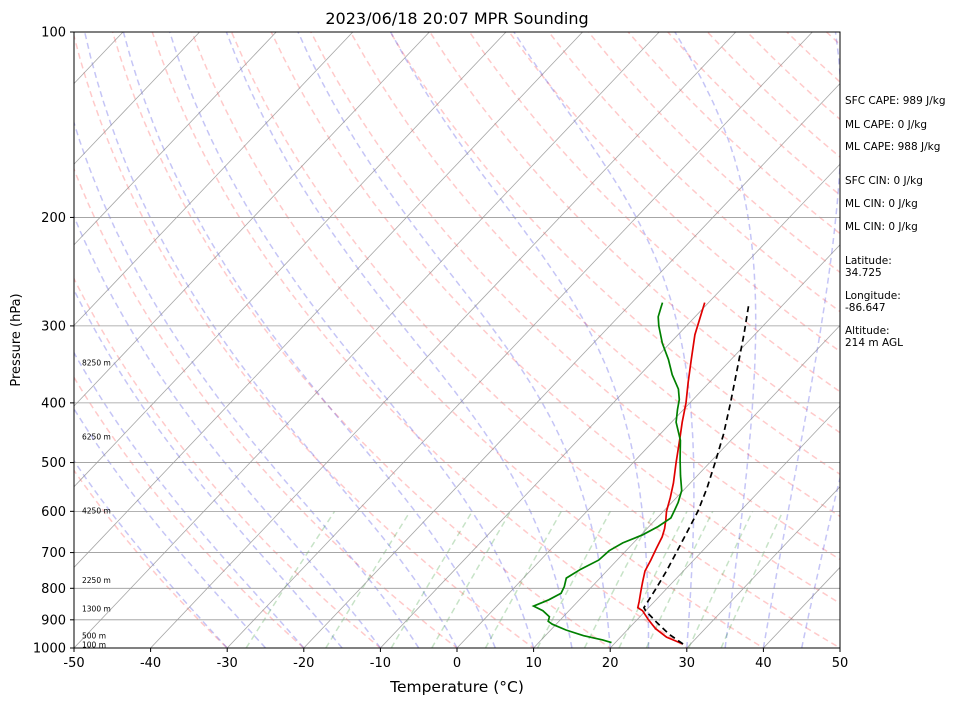 This screenshot has width=961, height=705. I want to click on height-label: 500 m, so click(94, 636).